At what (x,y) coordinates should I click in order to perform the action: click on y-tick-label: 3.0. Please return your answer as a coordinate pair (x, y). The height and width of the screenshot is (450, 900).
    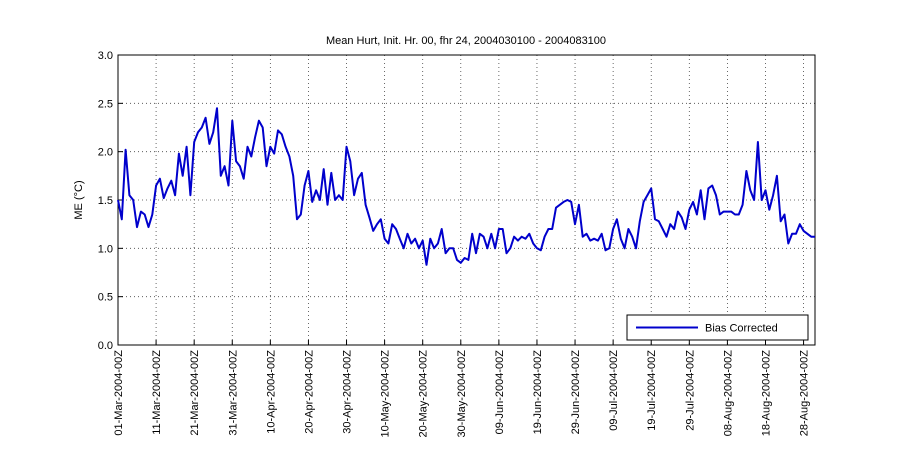
    Looking at the image, I should click on (105, 56).